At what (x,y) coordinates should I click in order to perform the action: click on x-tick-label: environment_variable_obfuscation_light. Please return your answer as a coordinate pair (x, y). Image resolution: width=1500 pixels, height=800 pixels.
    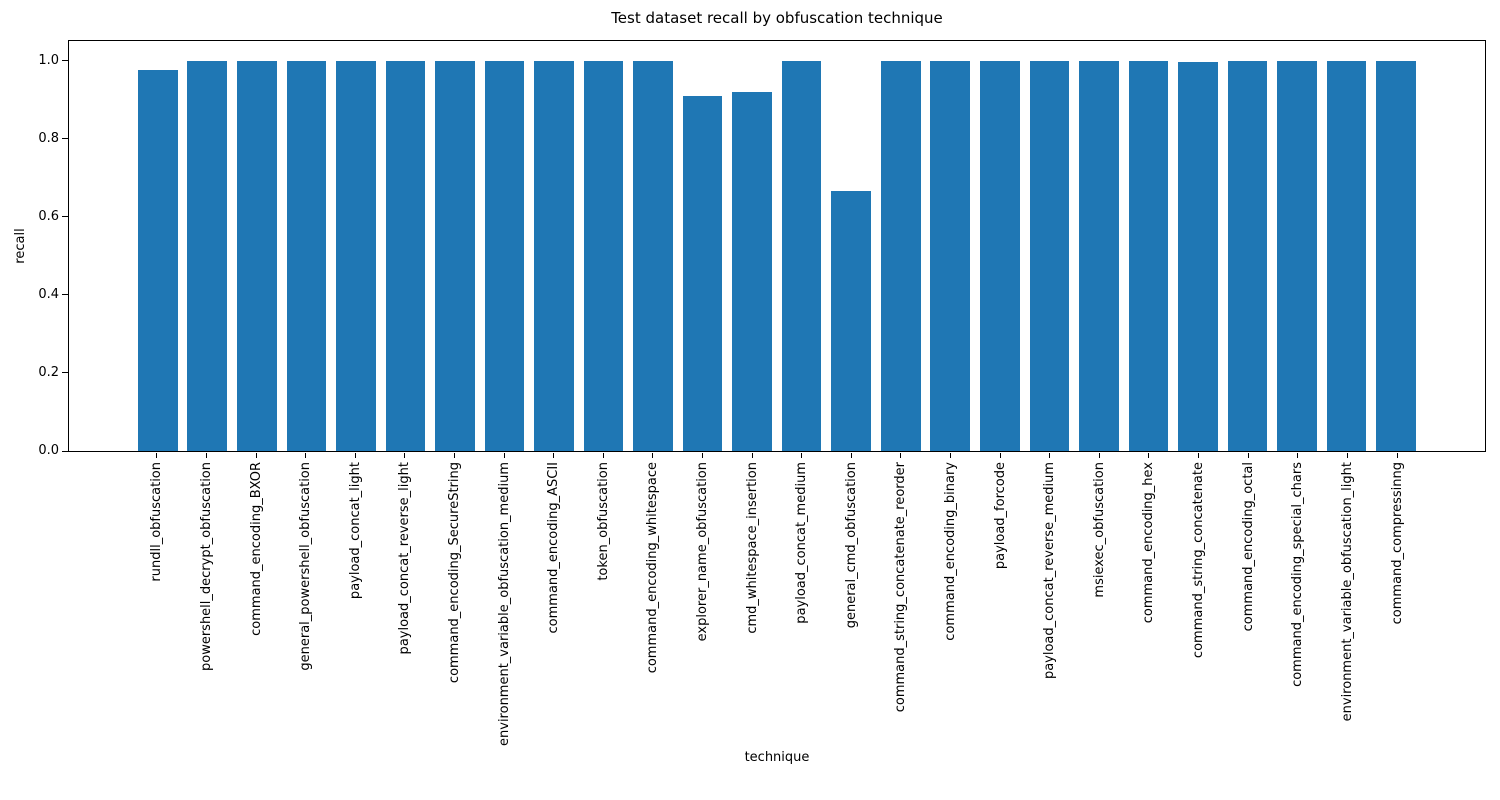
    Looking at the image, I should click on (1347, 592).